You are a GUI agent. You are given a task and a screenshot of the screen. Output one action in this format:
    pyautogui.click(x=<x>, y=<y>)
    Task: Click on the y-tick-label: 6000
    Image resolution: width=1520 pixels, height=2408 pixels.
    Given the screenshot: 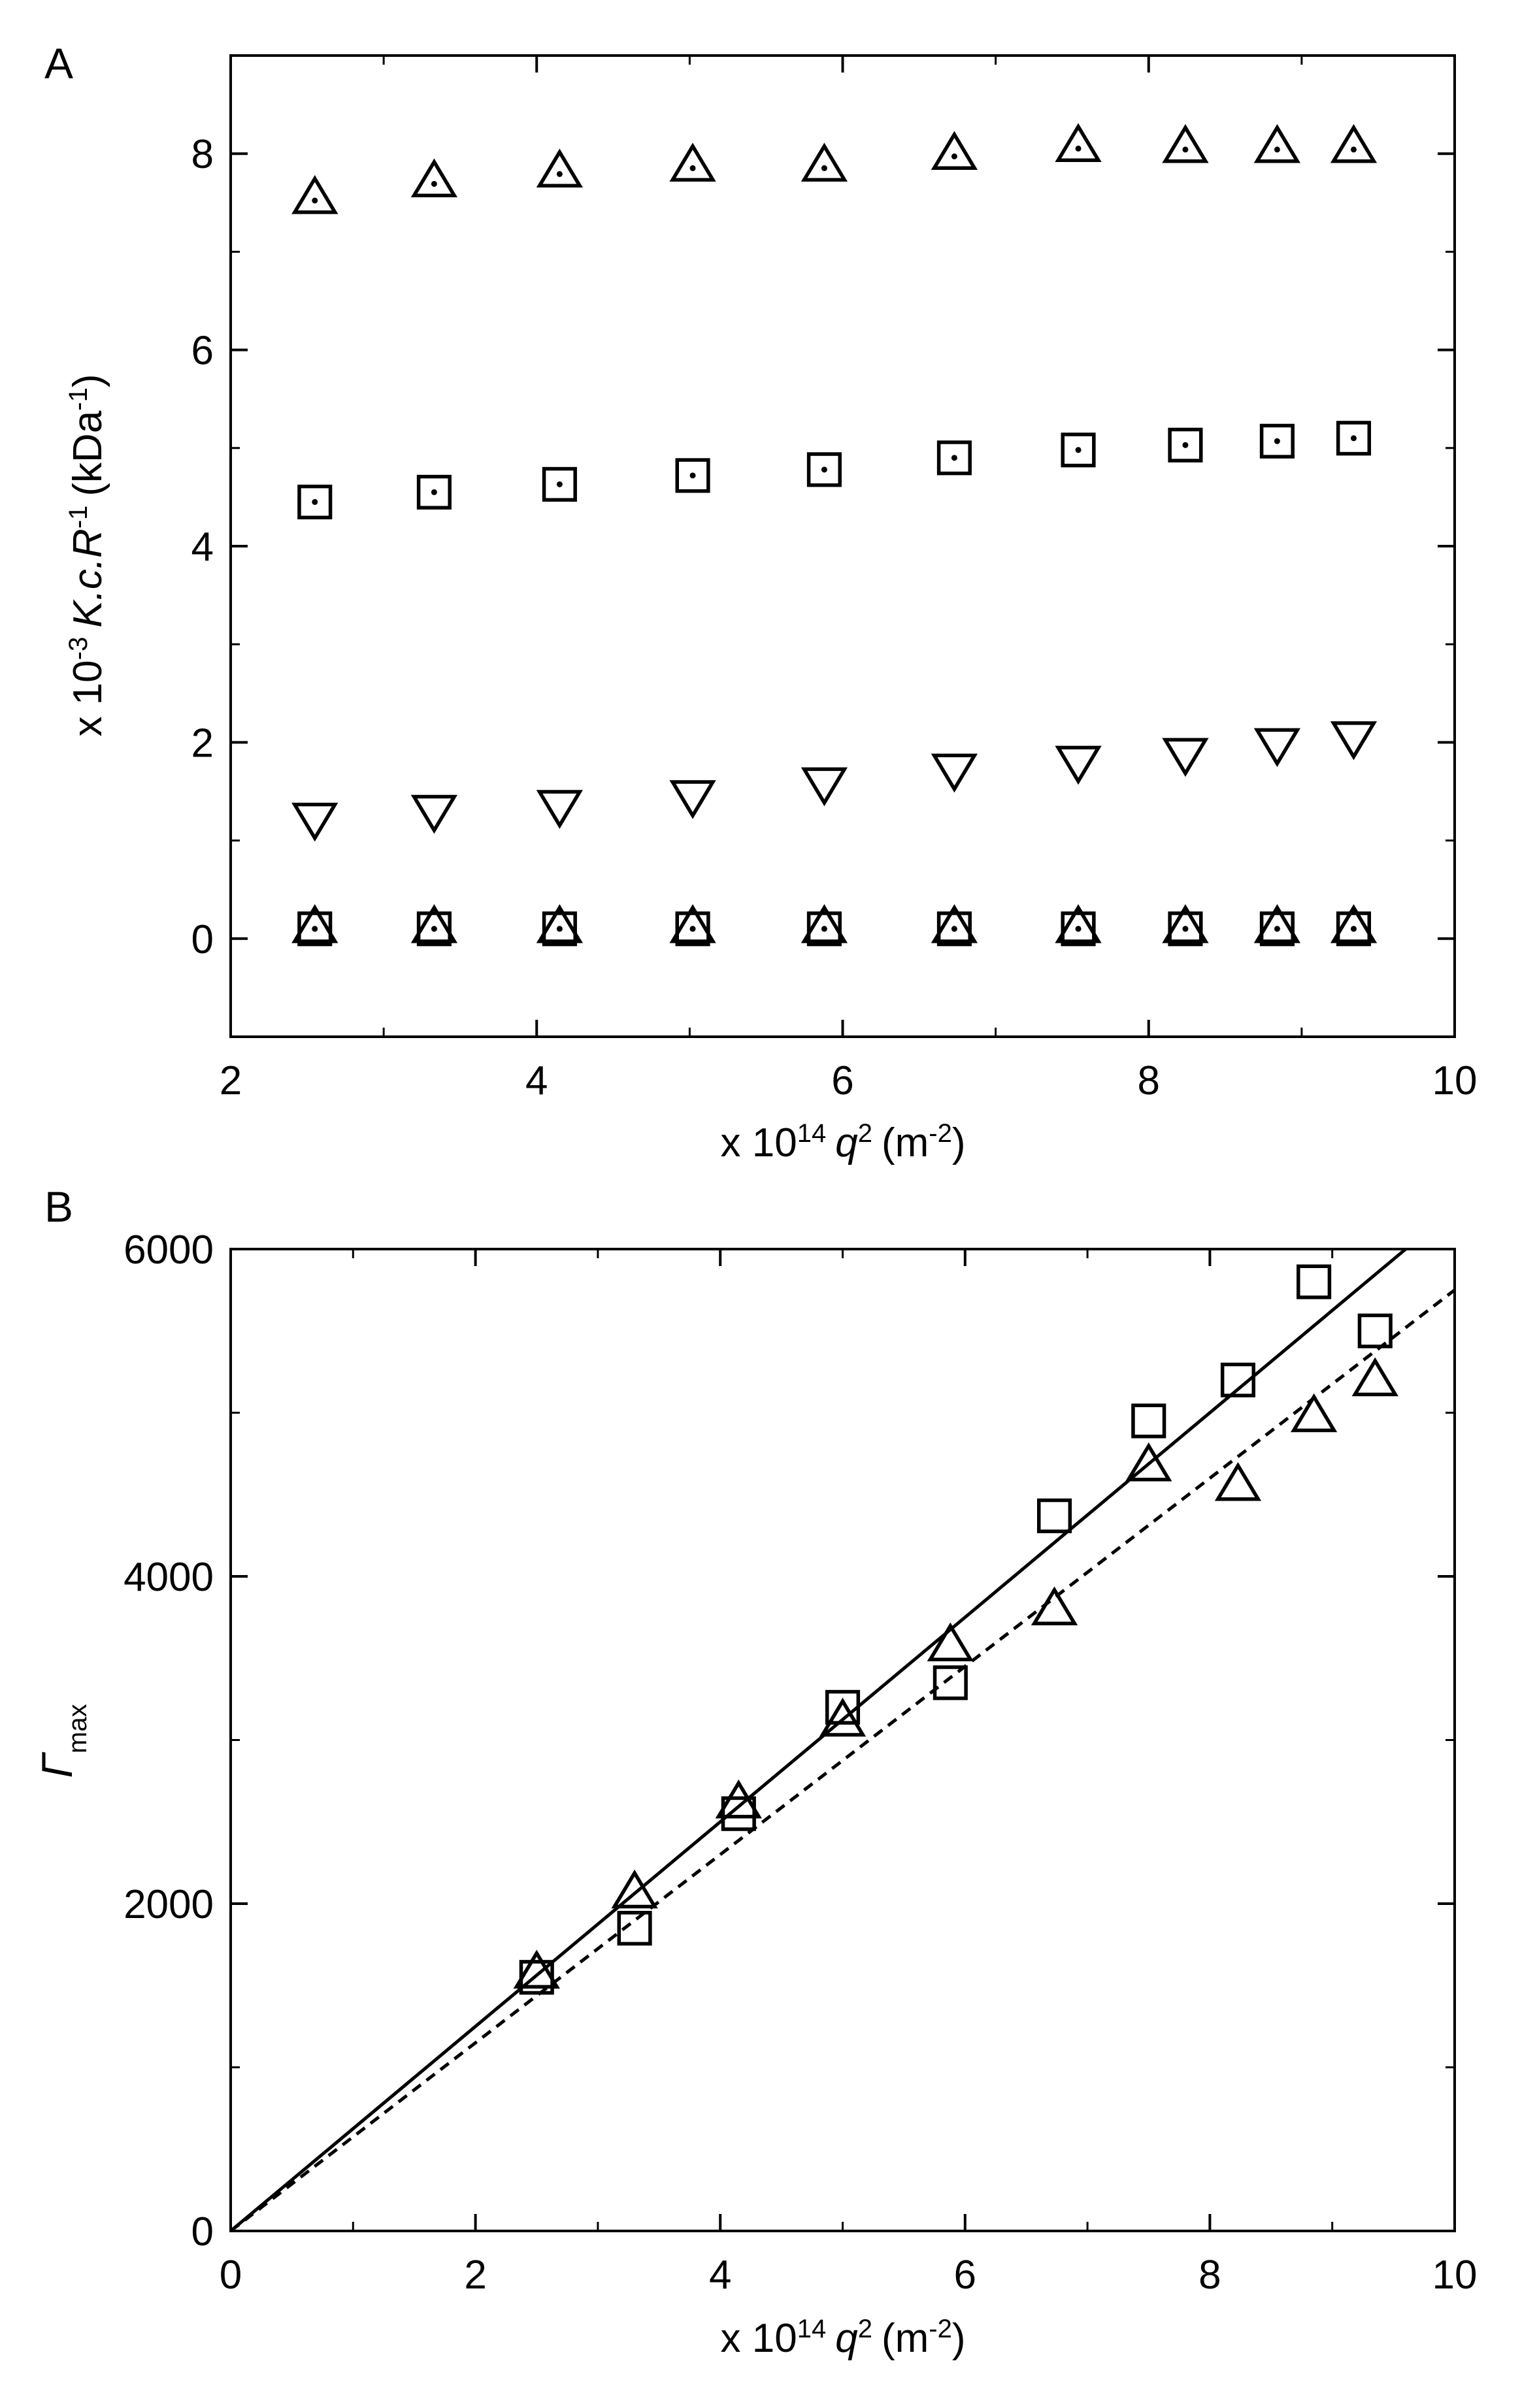 What is the action you would take?
    pyautogui.click(x=169, y=1250)
    